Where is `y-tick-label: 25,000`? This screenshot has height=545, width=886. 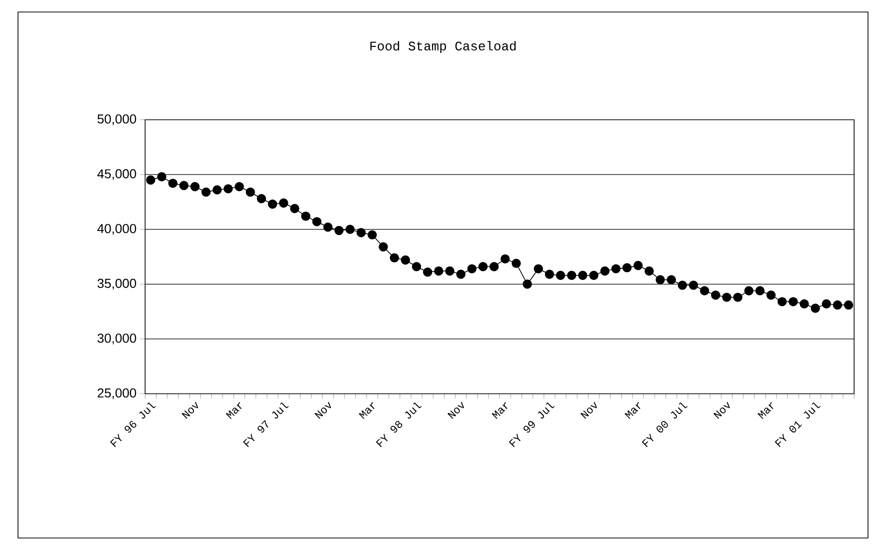 y-tick-label: 25,000 is located at coordinates (117, 394).